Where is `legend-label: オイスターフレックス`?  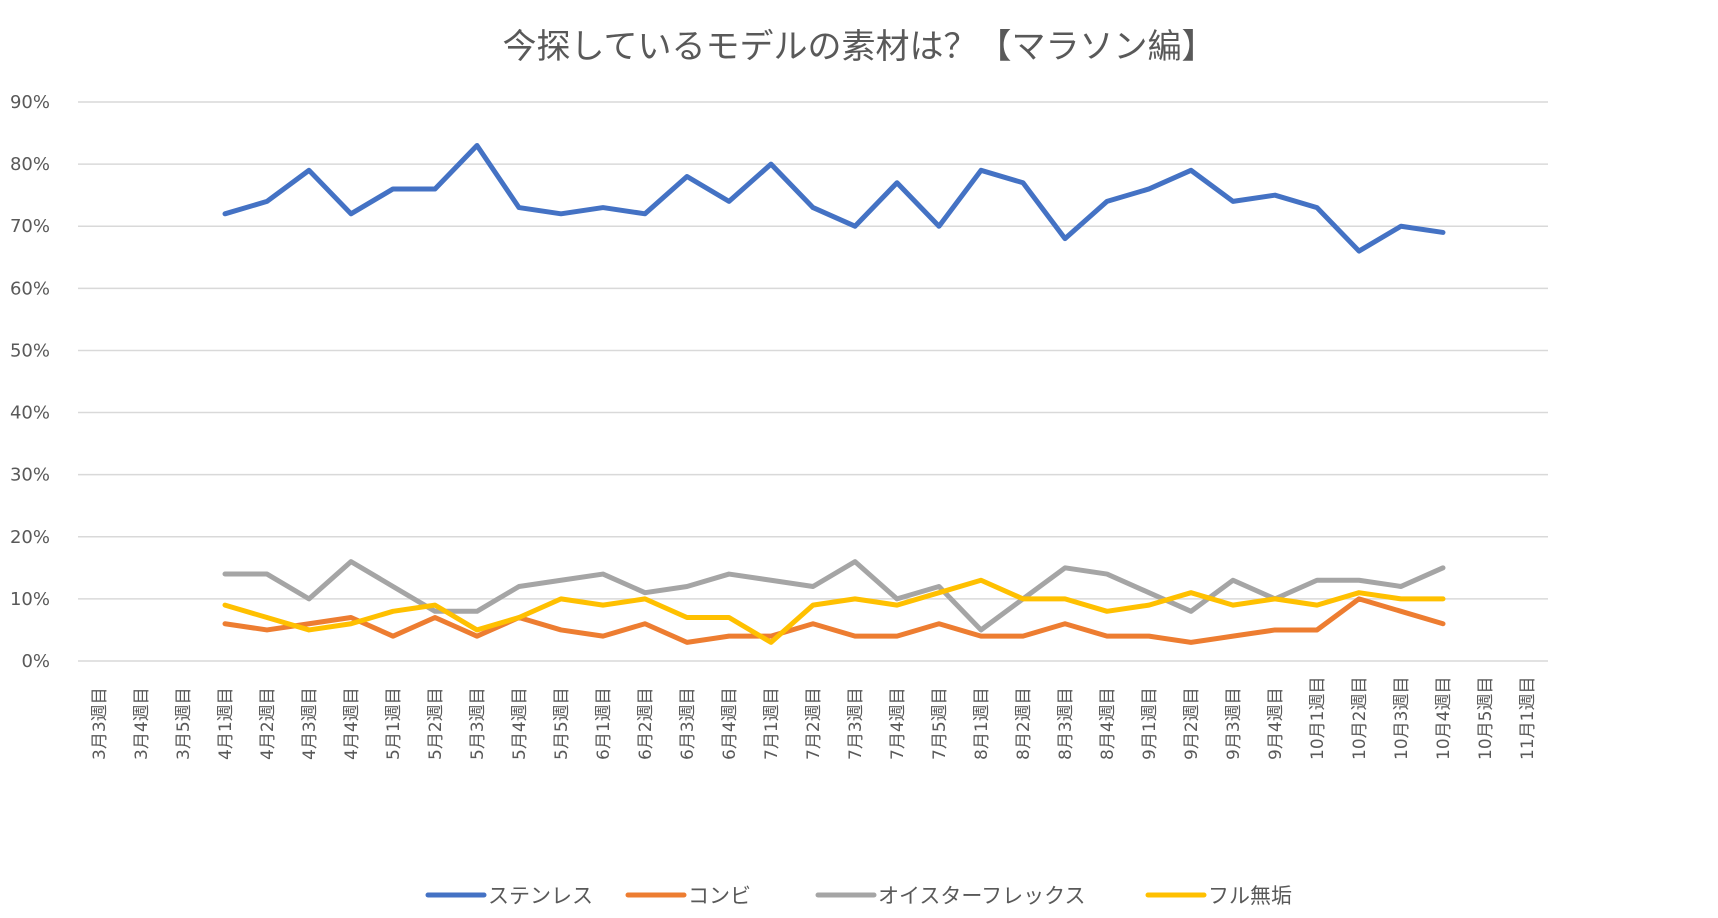 legend-label: オイスターフレックス is located at coordinates (981, 896).